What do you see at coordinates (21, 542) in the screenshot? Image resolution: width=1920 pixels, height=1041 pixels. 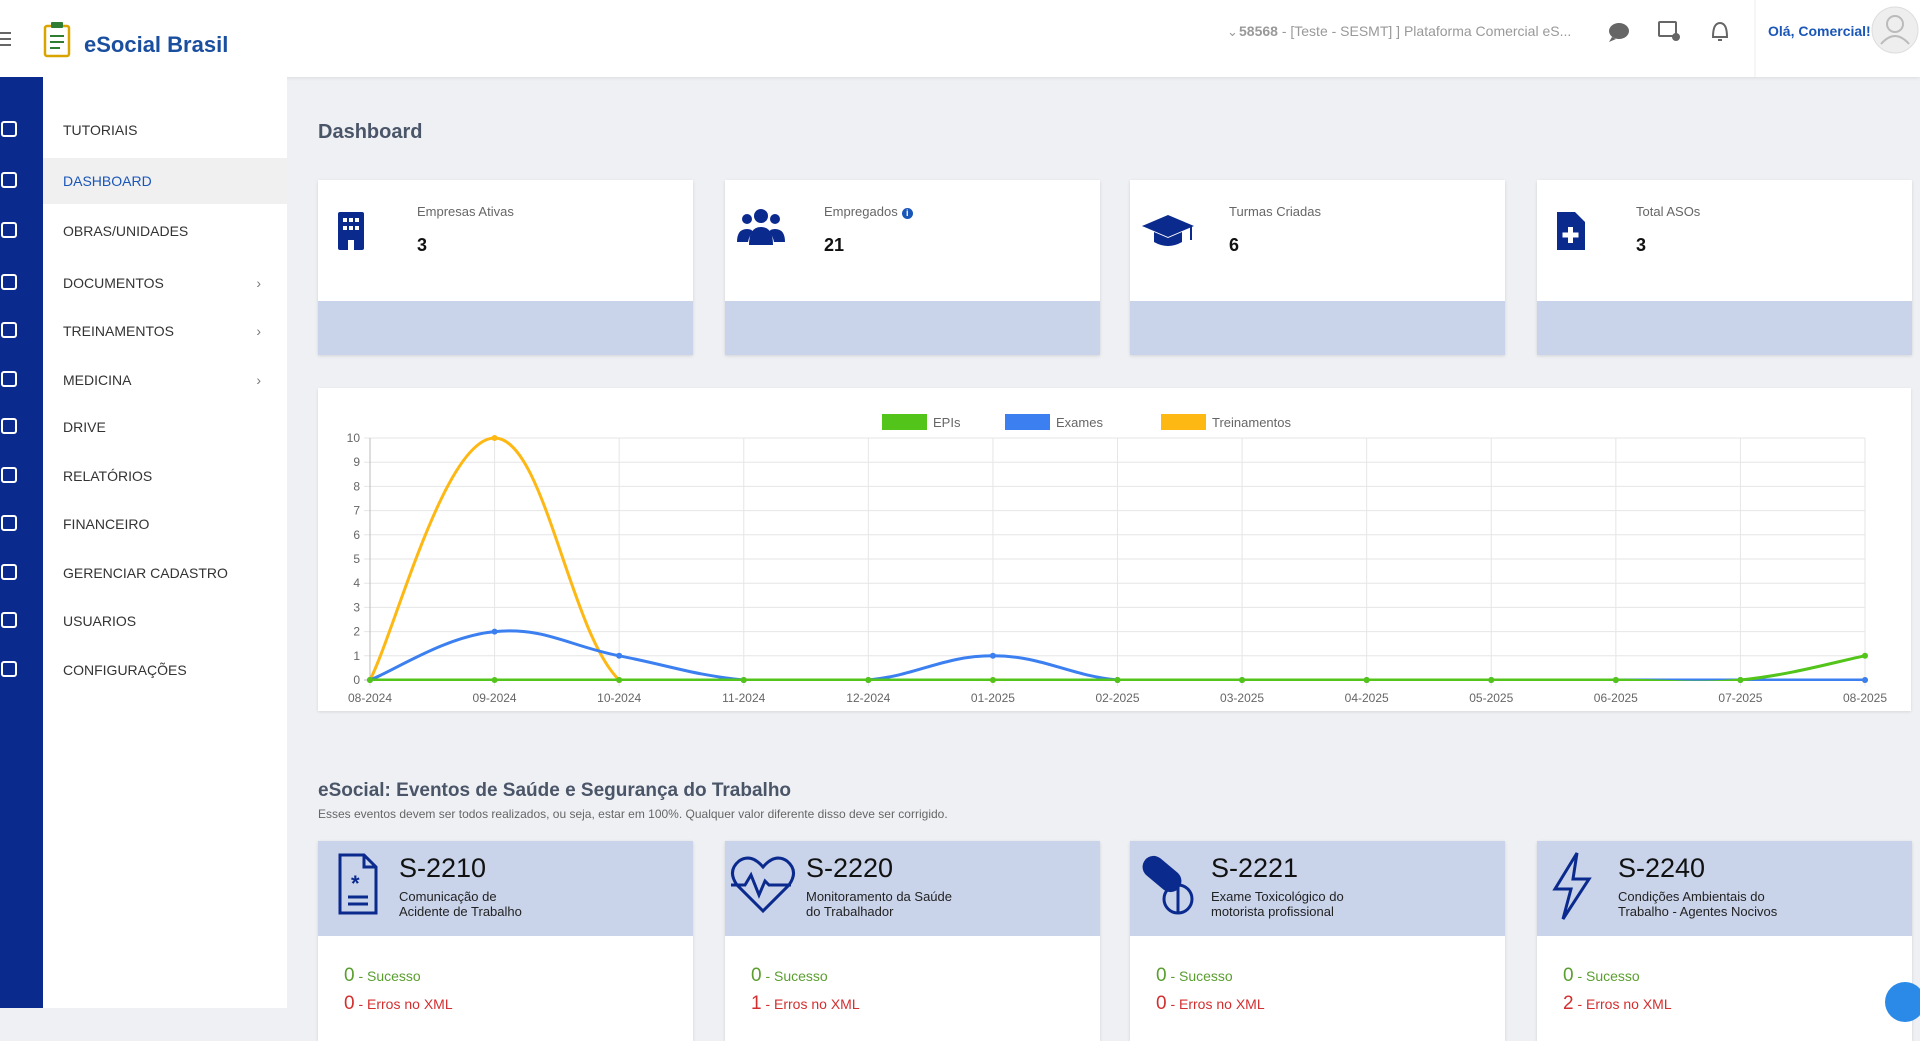 I see `icon-strip` at bounding box center [21, 542].